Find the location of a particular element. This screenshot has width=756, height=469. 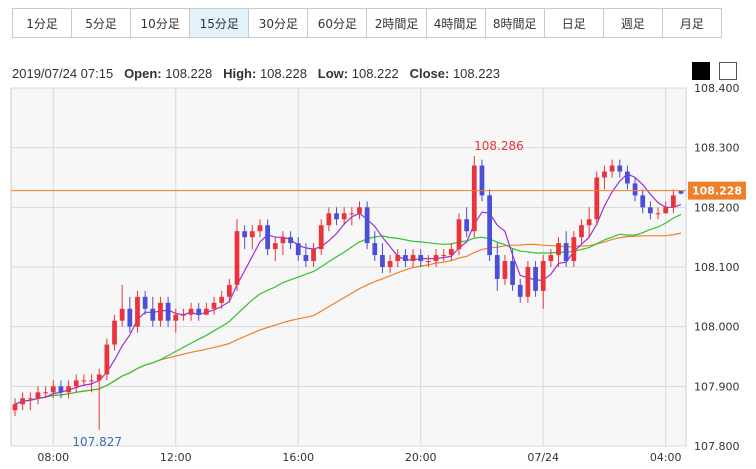

y-tick-label: 107.800 is located at coordinates (717, 446).